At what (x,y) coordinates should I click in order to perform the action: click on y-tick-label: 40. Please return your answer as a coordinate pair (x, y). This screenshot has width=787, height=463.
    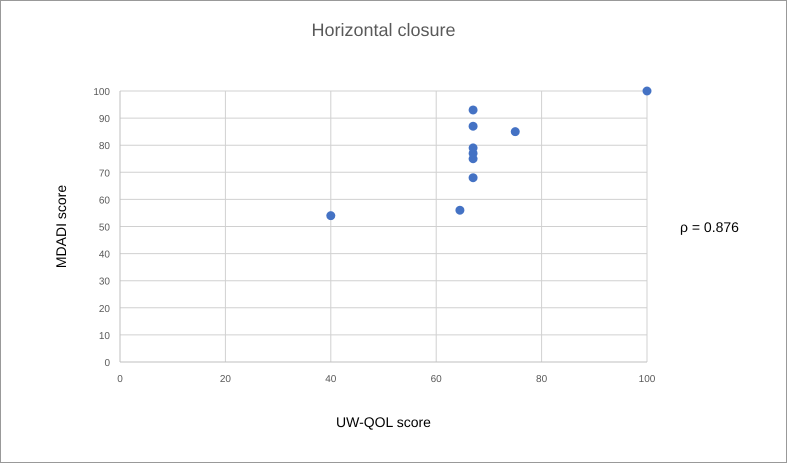
    Looking at the image, I should click on (104, 255).